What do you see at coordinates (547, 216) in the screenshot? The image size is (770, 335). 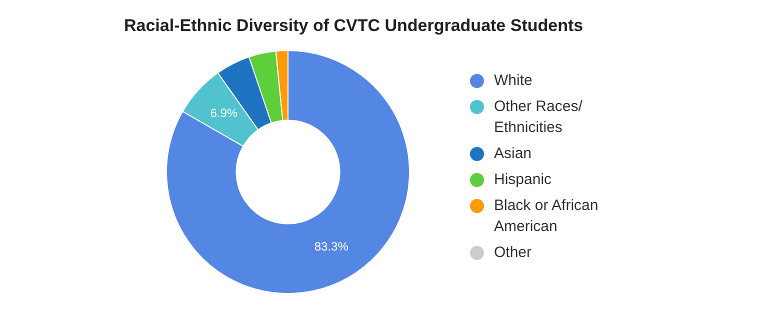 I see `legend-label: Black or African American` at bounding box center [547, 216].